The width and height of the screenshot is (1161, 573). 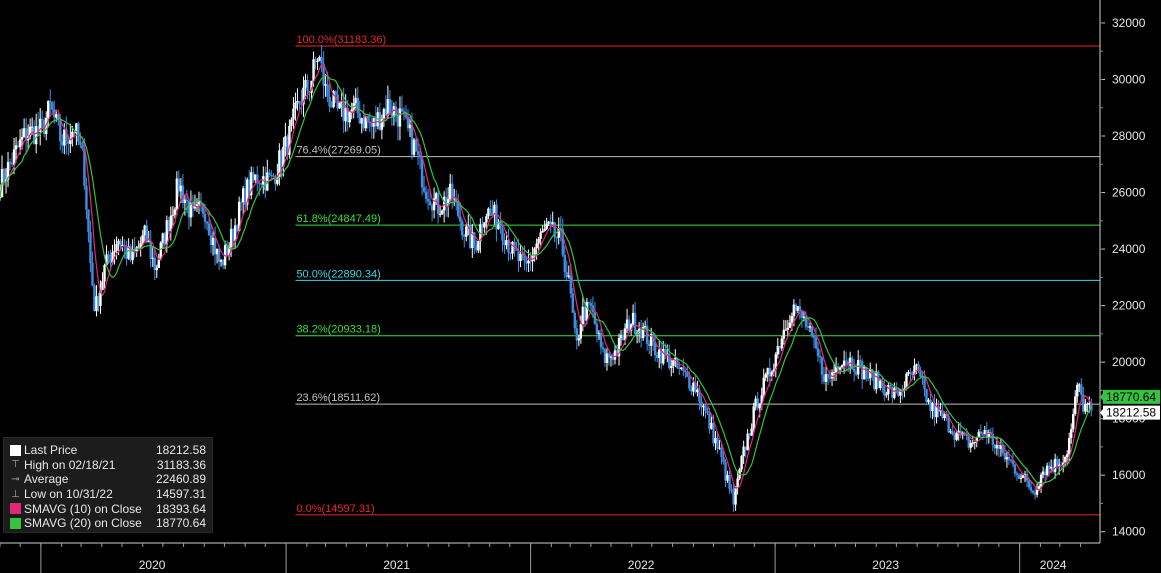 I want to click on legend-label: SMAVG (10) on Close, so click(x=83, y=508).